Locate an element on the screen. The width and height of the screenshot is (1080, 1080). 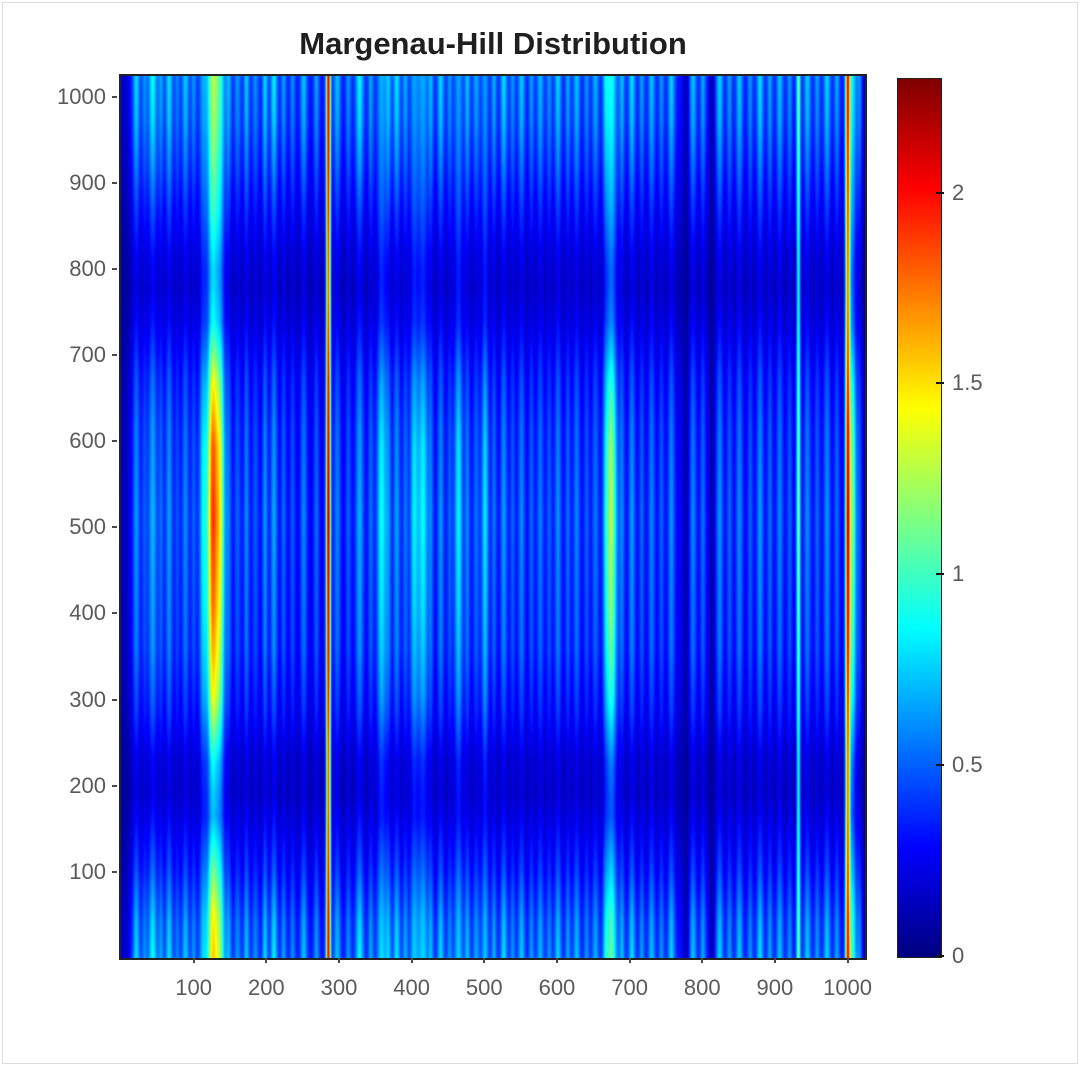
colorbar is located at coordinates (919, 518).